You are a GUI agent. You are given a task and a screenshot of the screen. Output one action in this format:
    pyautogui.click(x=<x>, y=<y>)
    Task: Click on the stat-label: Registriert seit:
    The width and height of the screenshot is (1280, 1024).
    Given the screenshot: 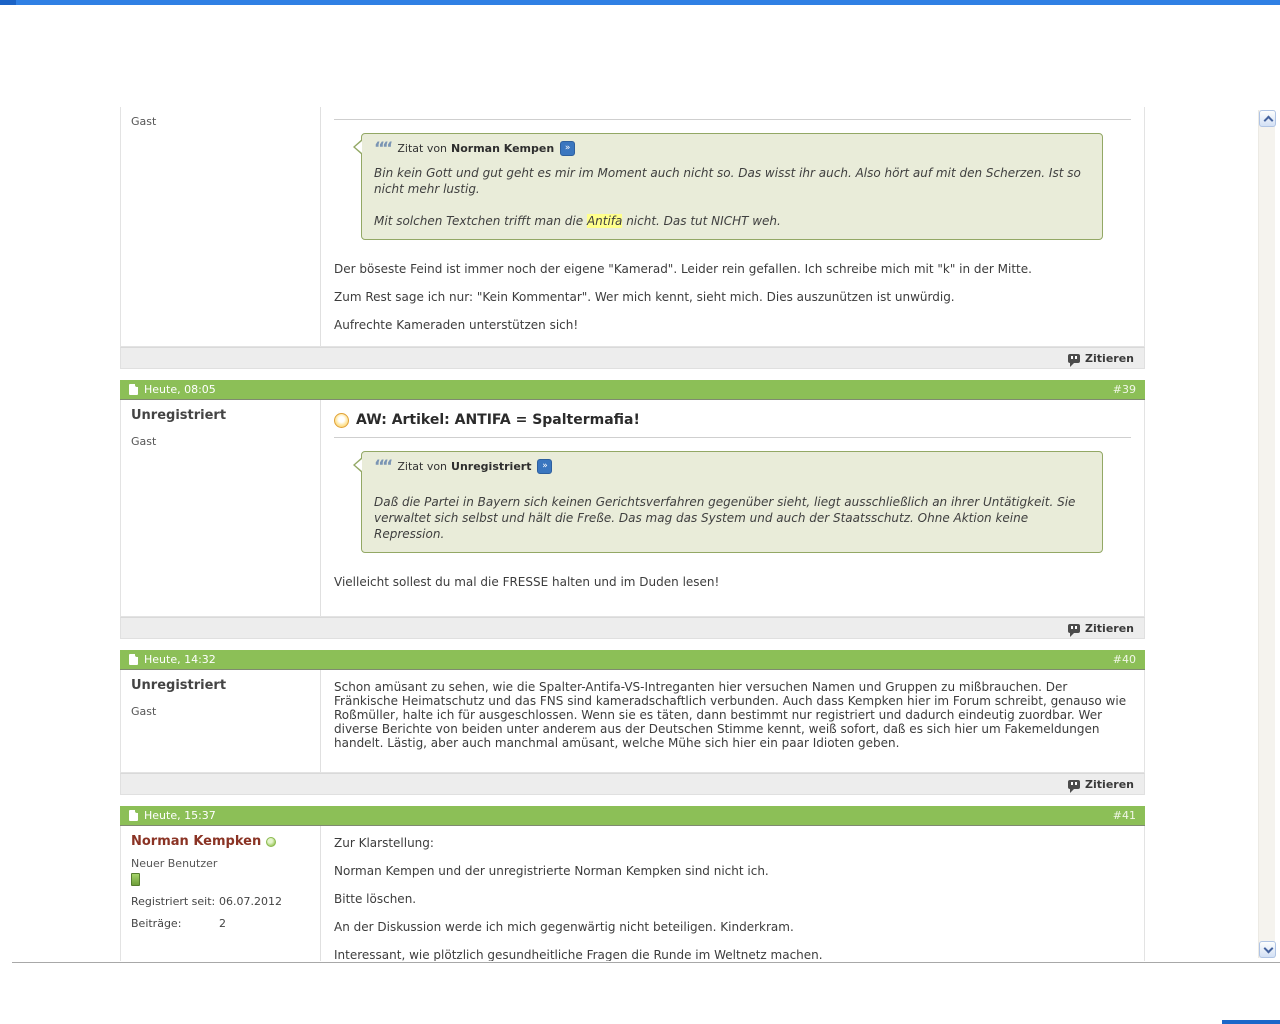 What is the action you would take?
    pyautogui.click(x=173, y=901)
    